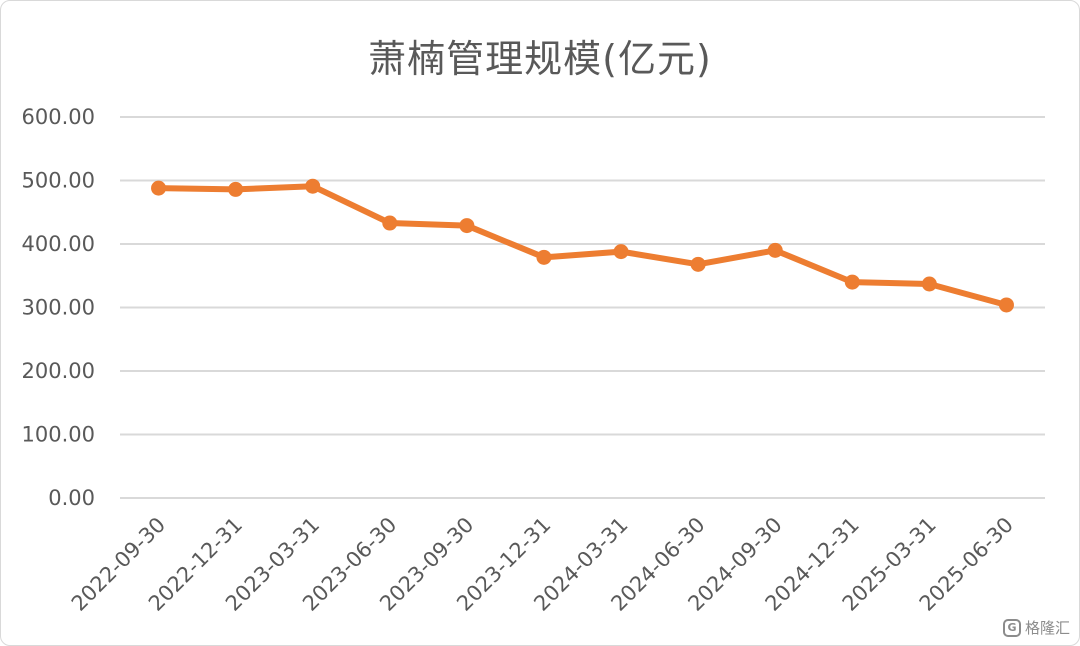 The height and width of the screenshot is (646, 1080). Describe the element at coordinates (58, 244) in the screenshot. I see `y-tick-label: 400.00` at that location.